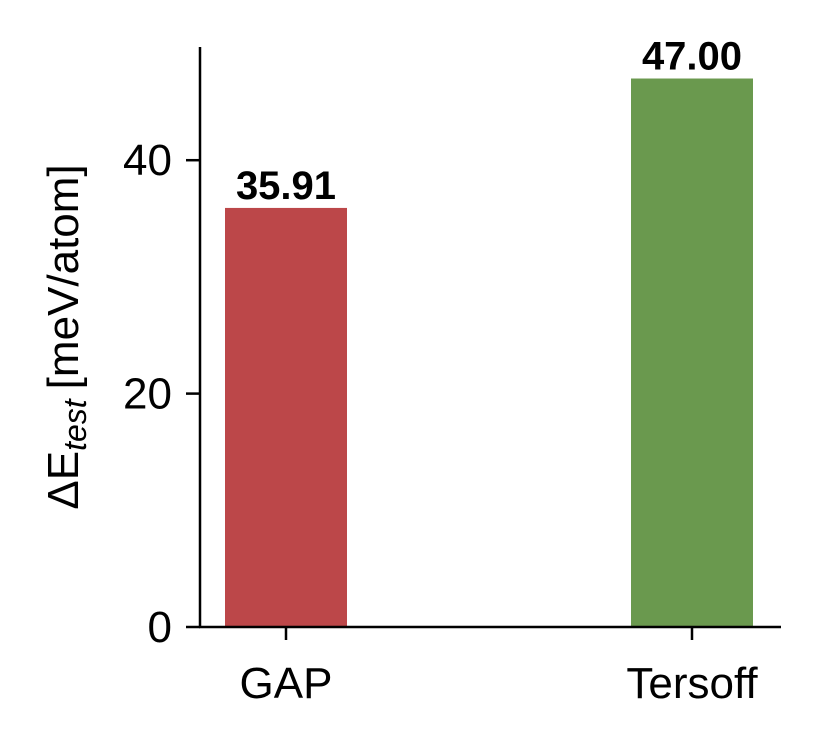  Describe the element at coordinates (66, 336) in the screenshot. I see `y-axis-label: ΔEtest[meV/atom]` at that location.